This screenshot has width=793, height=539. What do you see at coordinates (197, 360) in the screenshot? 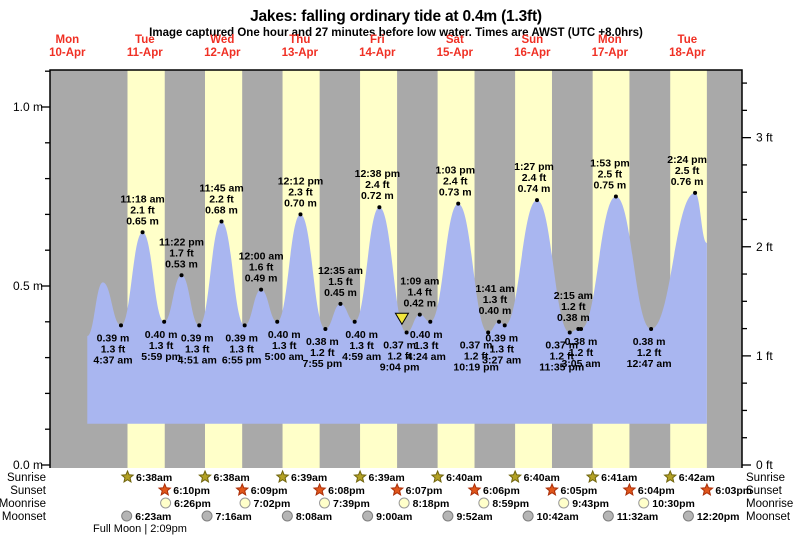
I see `tide-low-label: 4:51 am` at bounding box center [197, 360].